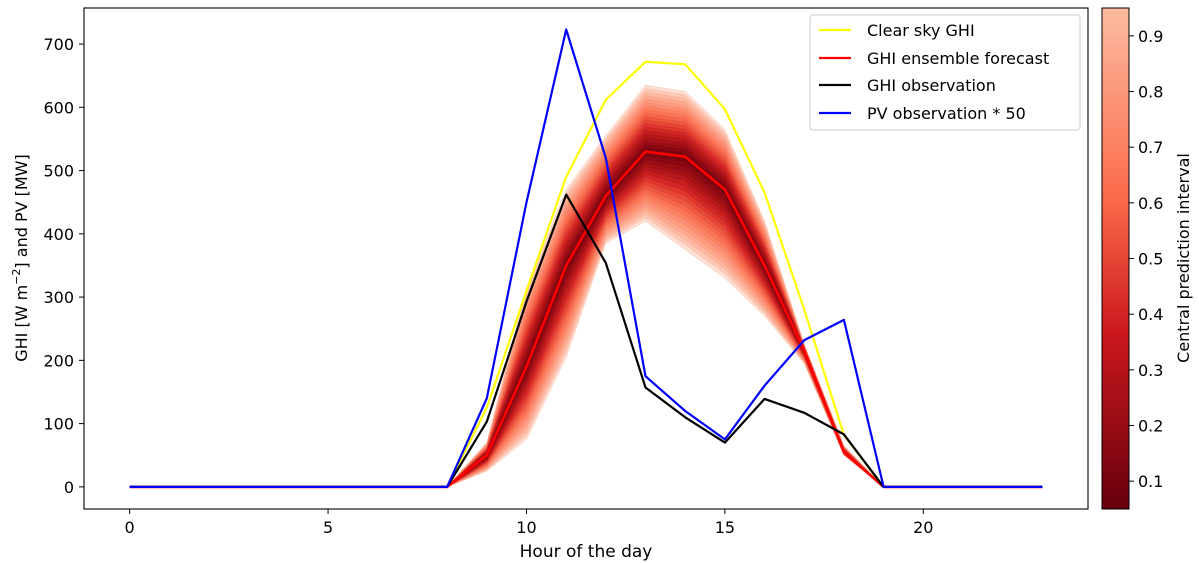  I want to click on colorbar-ticks: 0.1 0.2 0.3 0.4 0.5 0.6 0.7 0.8 0.9, so click(1146, 259).